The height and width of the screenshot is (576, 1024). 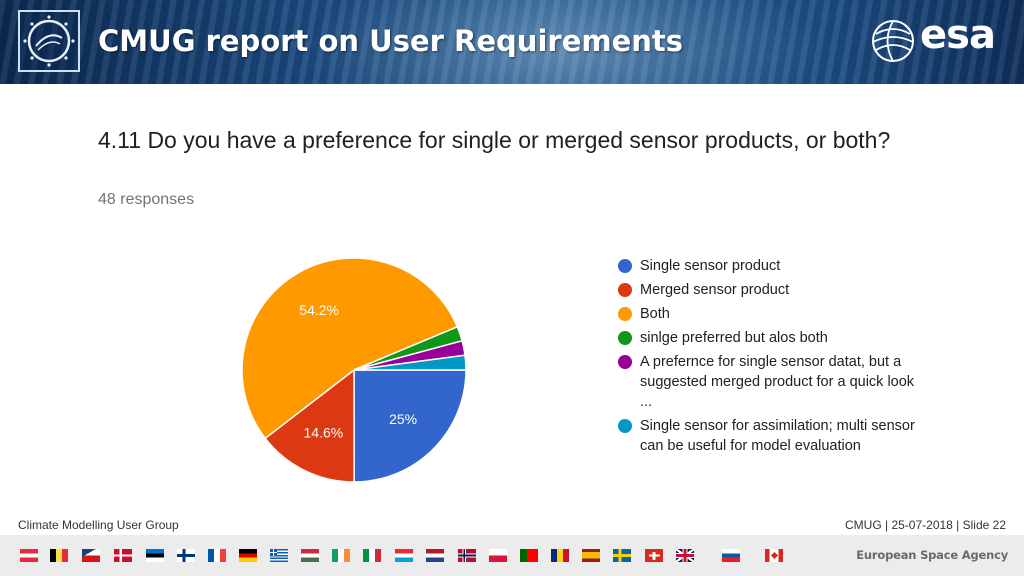 I want to click on flag-spain-icon, so click(x=591, y=555).